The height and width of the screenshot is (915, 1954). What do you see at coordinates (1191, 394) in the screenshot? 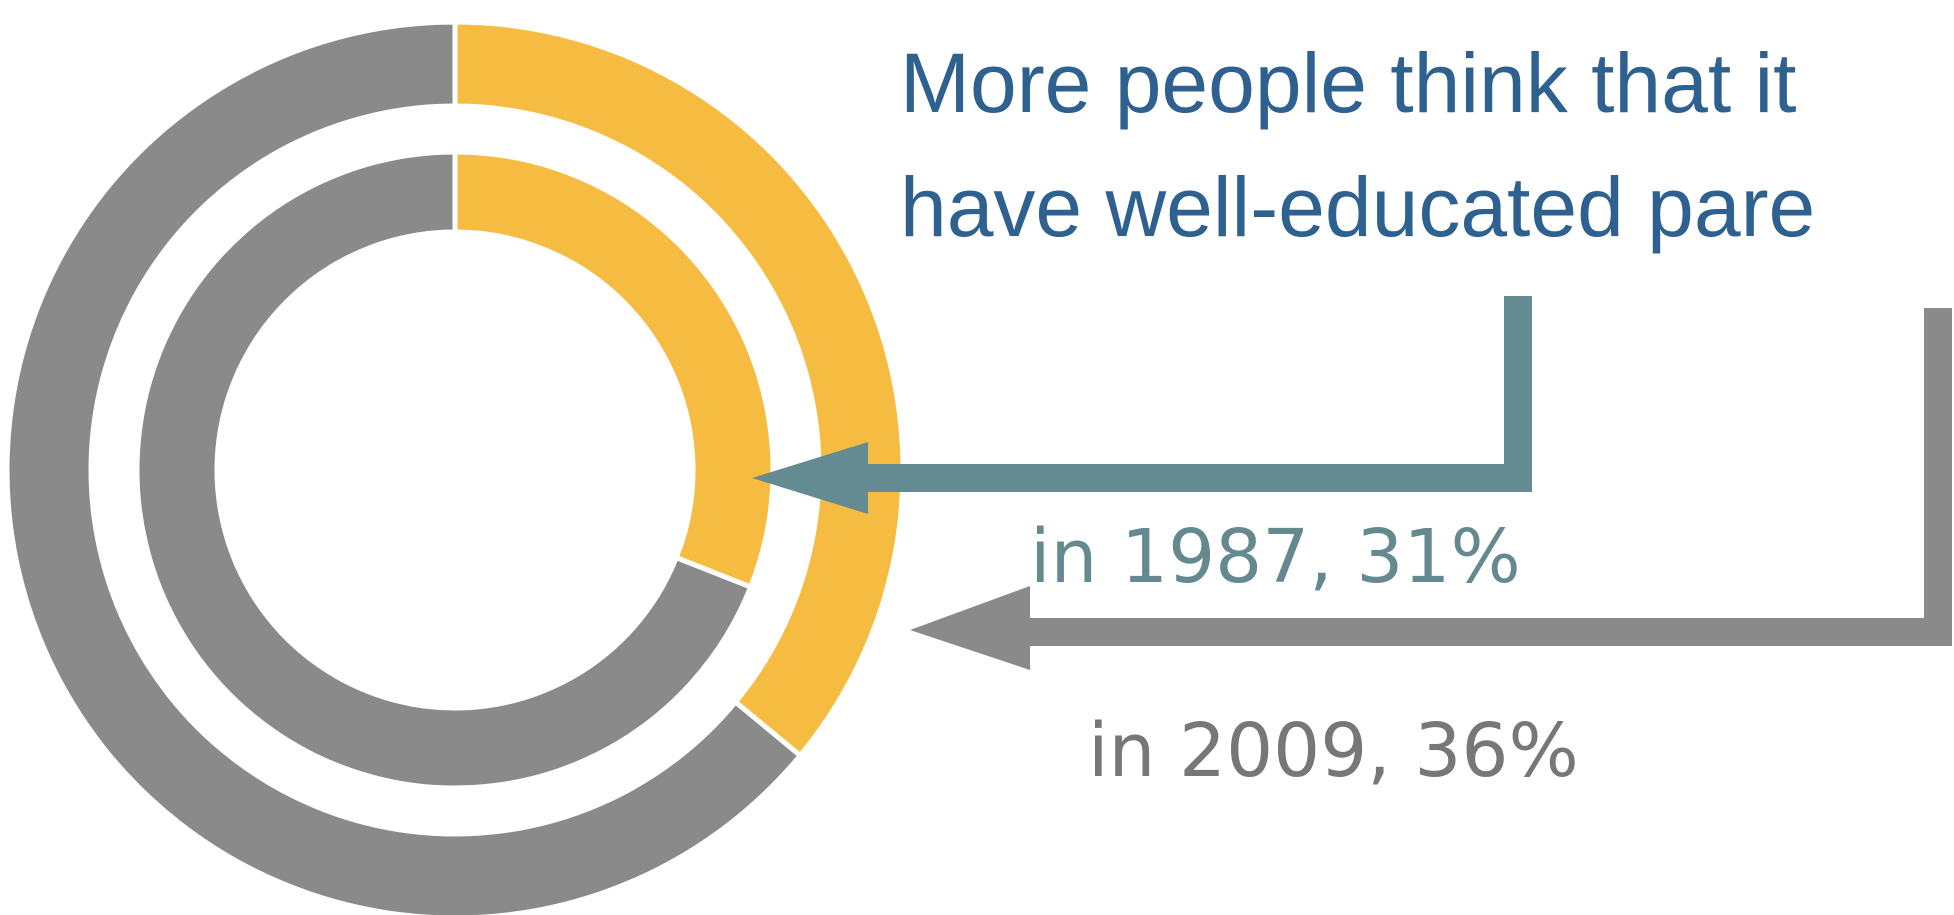
I see `arrow-1987-line` at bounding box center [1191, 394].